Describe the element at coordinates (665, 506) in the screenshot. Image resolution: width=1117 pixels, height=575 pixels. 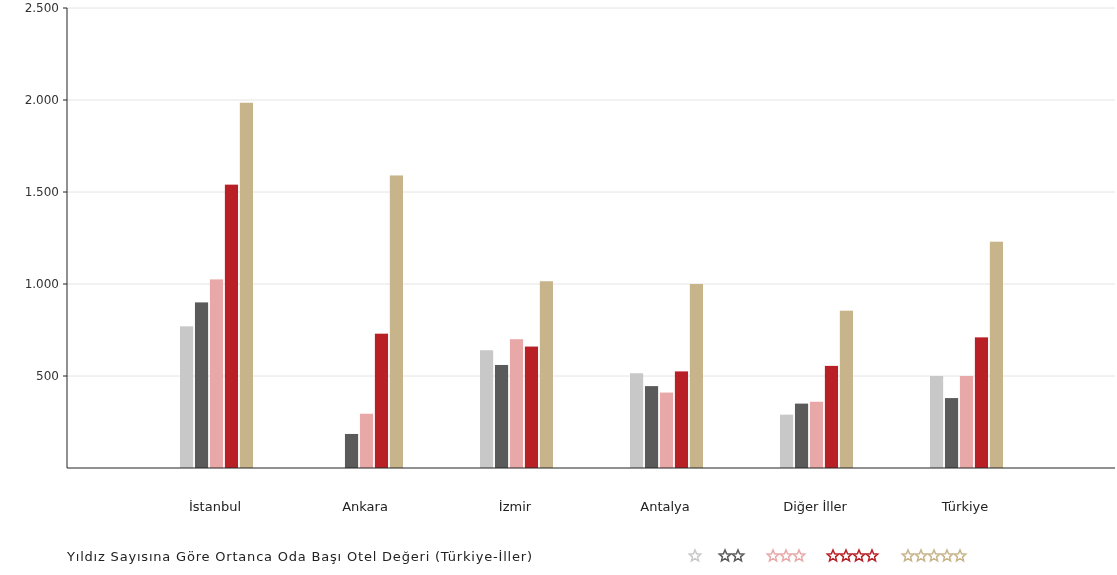
I see `x-tick-label: Antalya` at that location.